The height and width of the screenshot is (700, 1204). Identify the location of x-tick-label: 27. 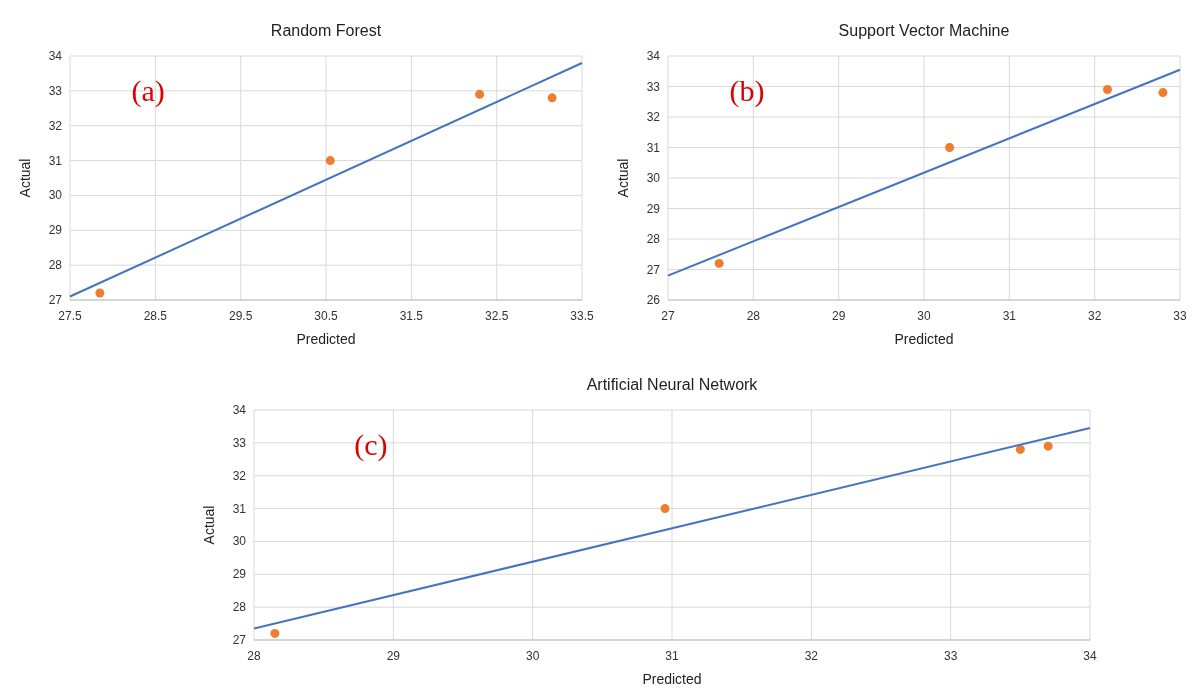
(668, 316).